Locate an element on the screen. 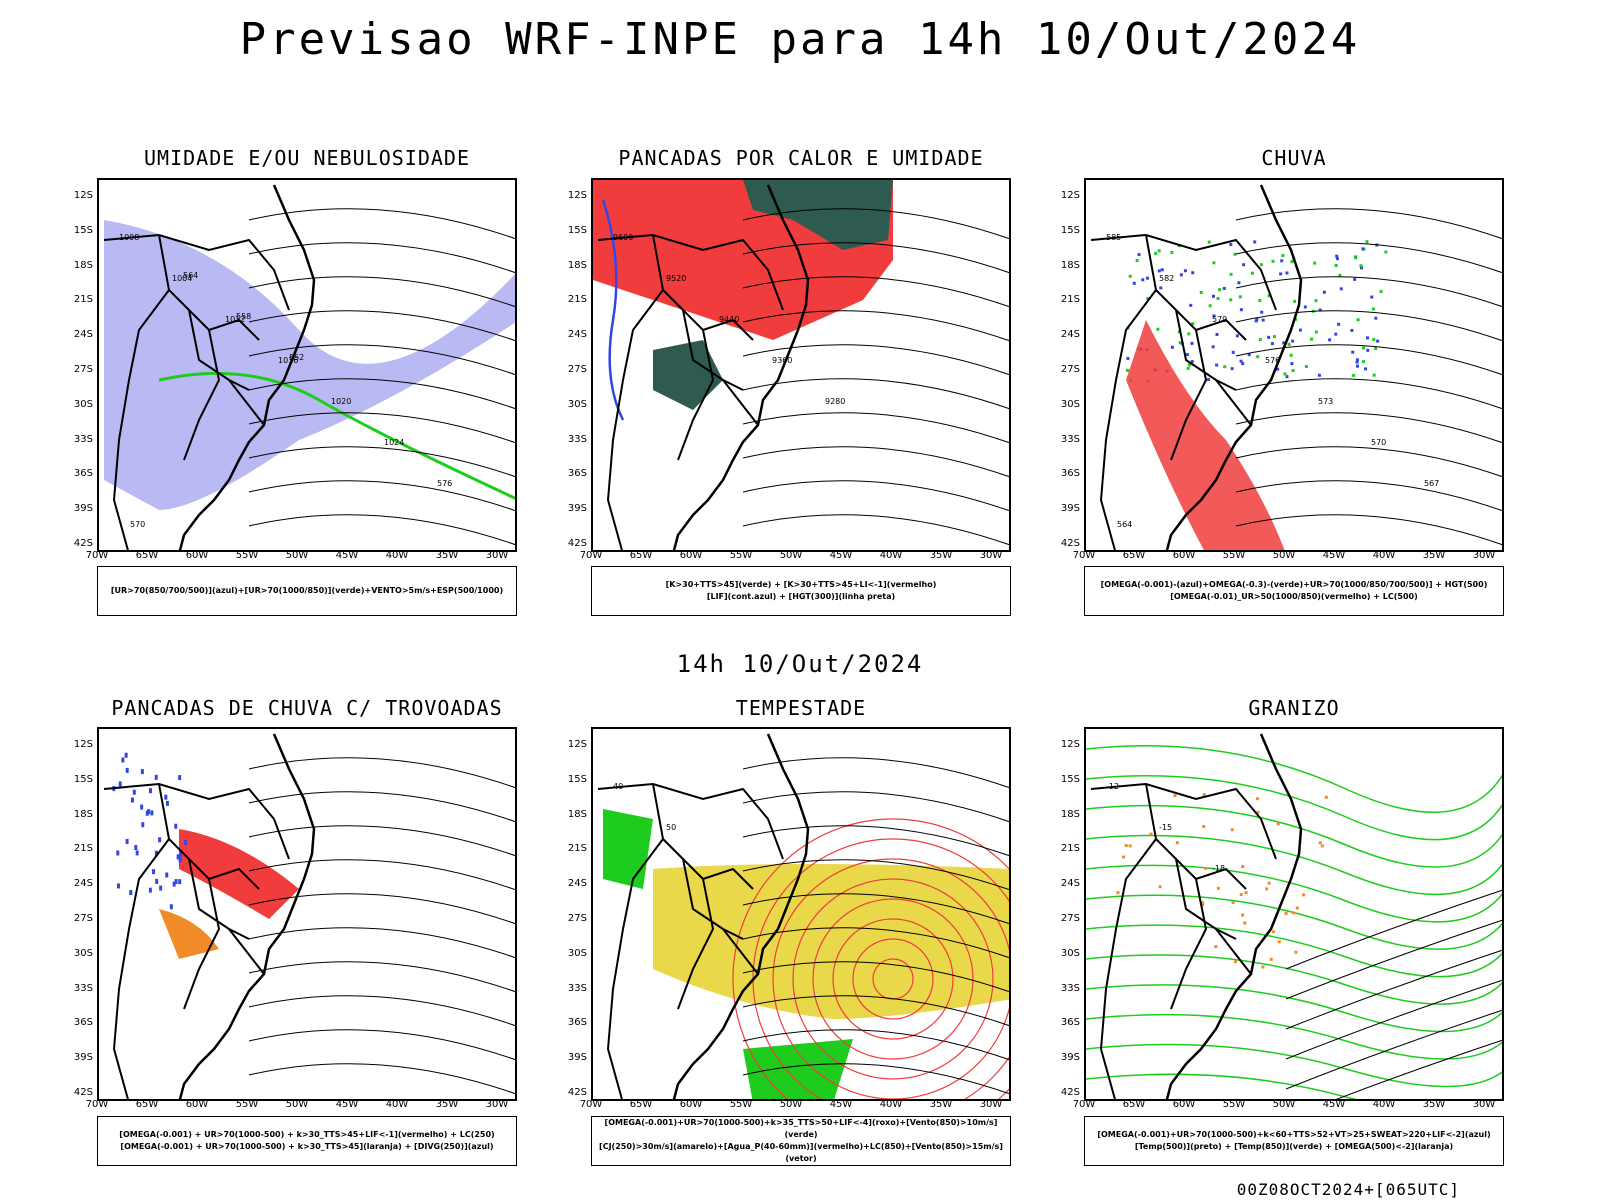 The height and width of the screenshot is (1200, 1600). contour-label: 573 is located at coordinates (1325, 401).